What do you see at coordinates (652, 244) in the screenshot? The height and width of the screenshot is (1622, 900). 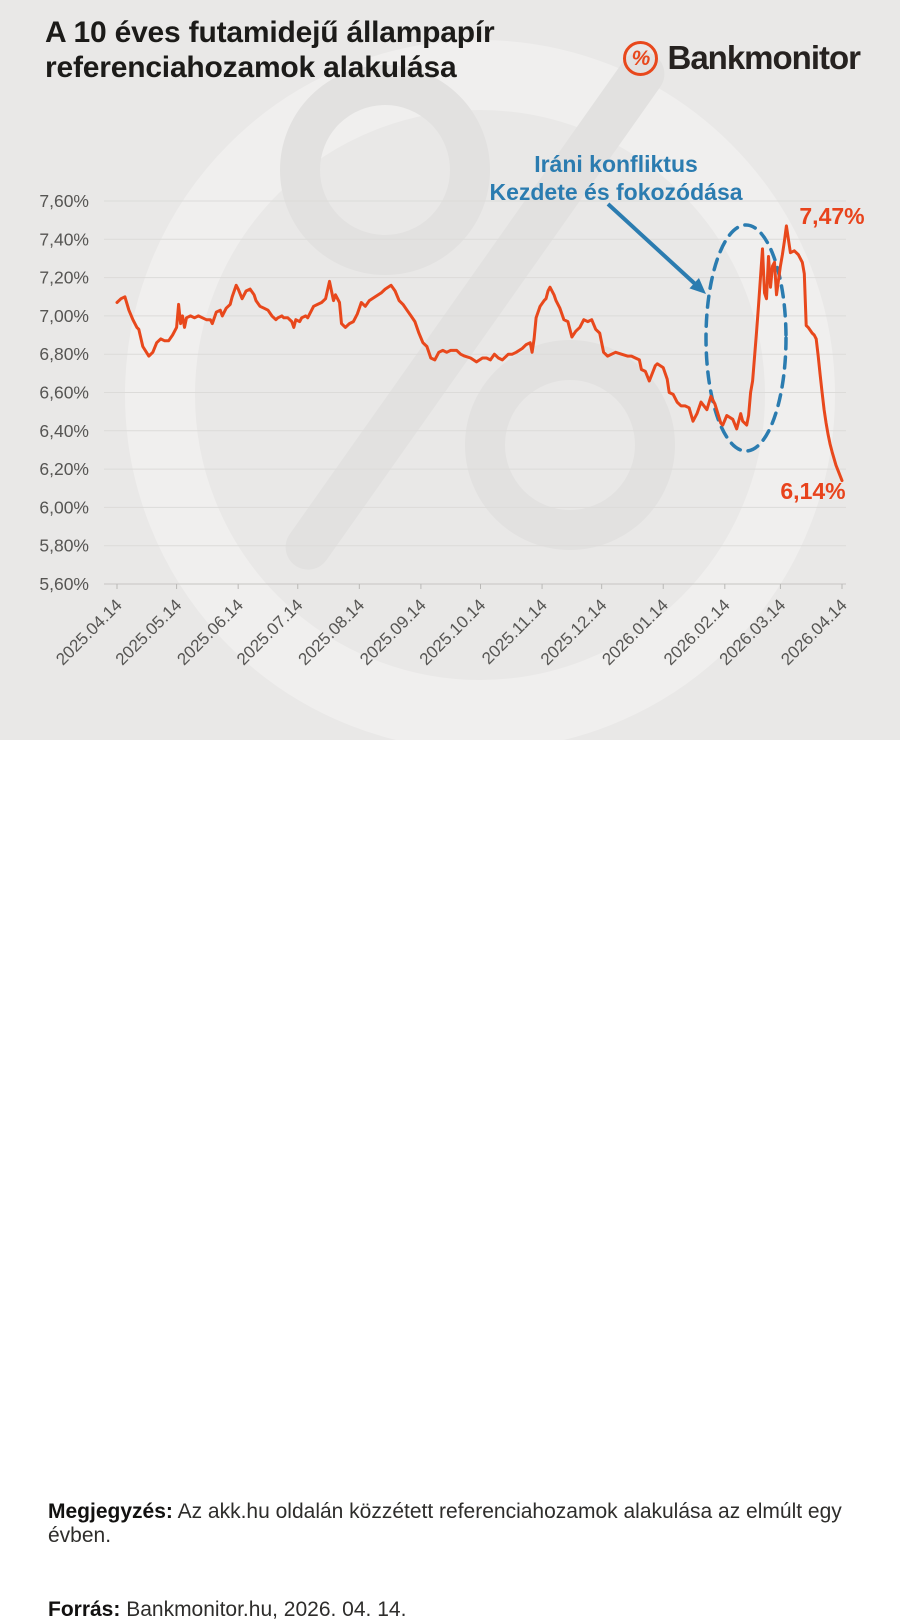 I see `annotation-arrow-line` at bounding box center [652, 244].